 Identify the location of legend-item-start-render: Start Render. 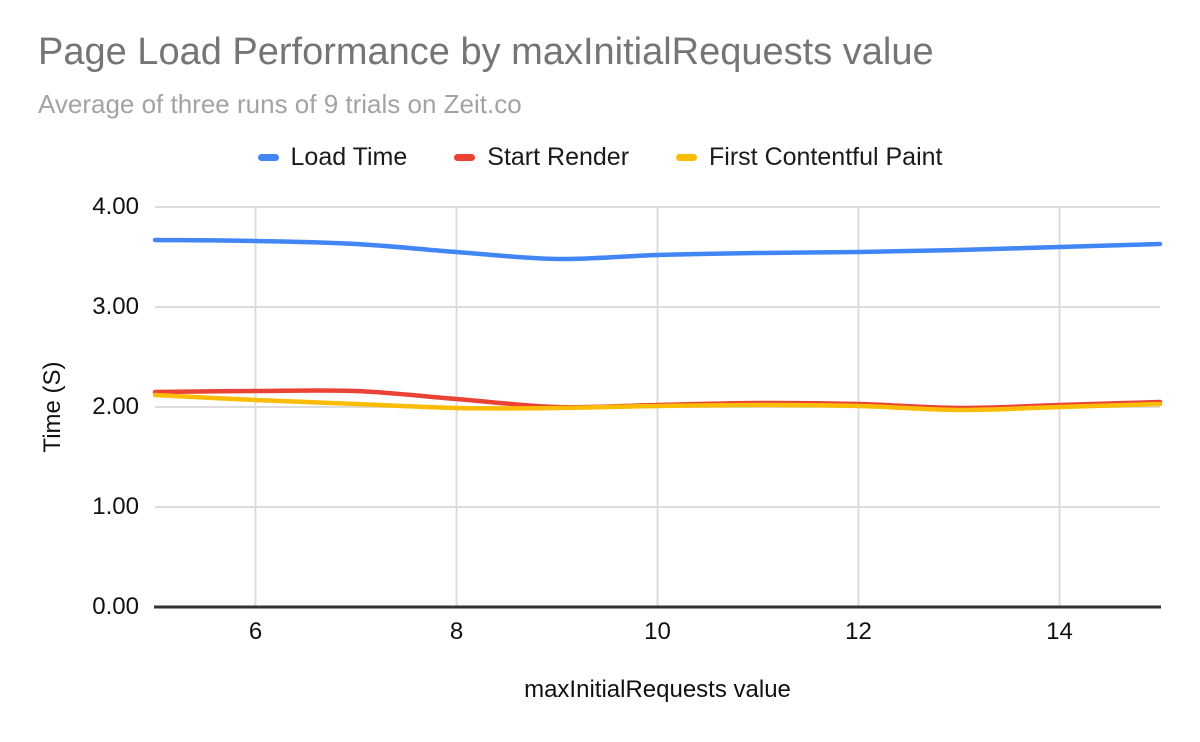
(541, 157).